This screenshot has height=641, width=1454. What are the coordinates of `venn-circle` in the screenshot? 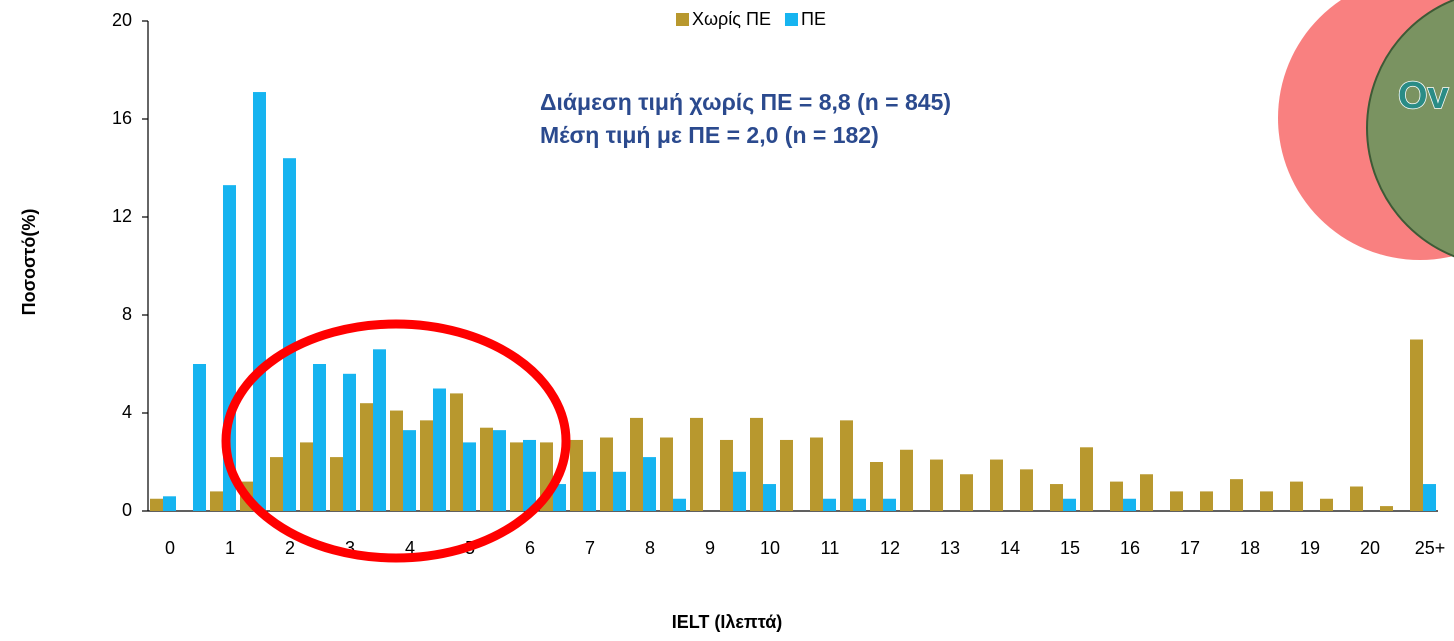 It's located at (1410, 129).